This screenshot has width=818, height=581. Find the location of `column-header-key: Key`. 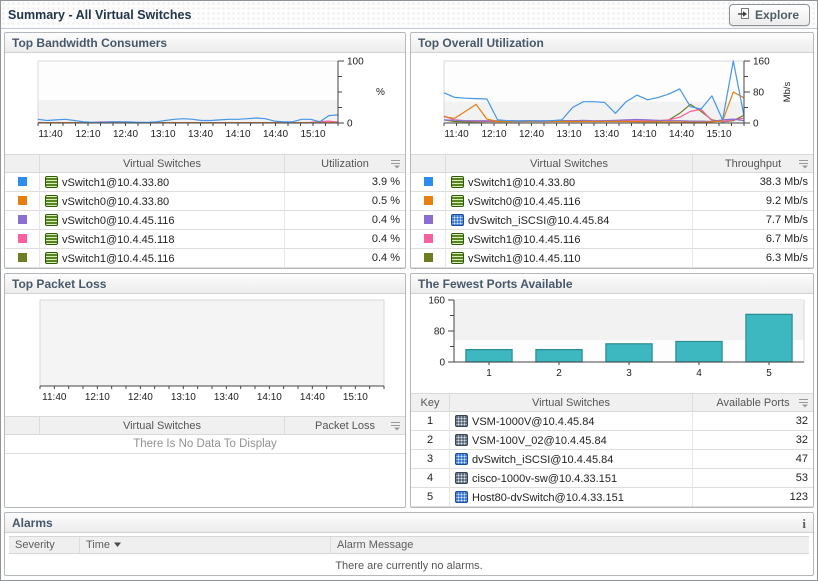

column-header-key: Key is located at coordinates (430, 402).